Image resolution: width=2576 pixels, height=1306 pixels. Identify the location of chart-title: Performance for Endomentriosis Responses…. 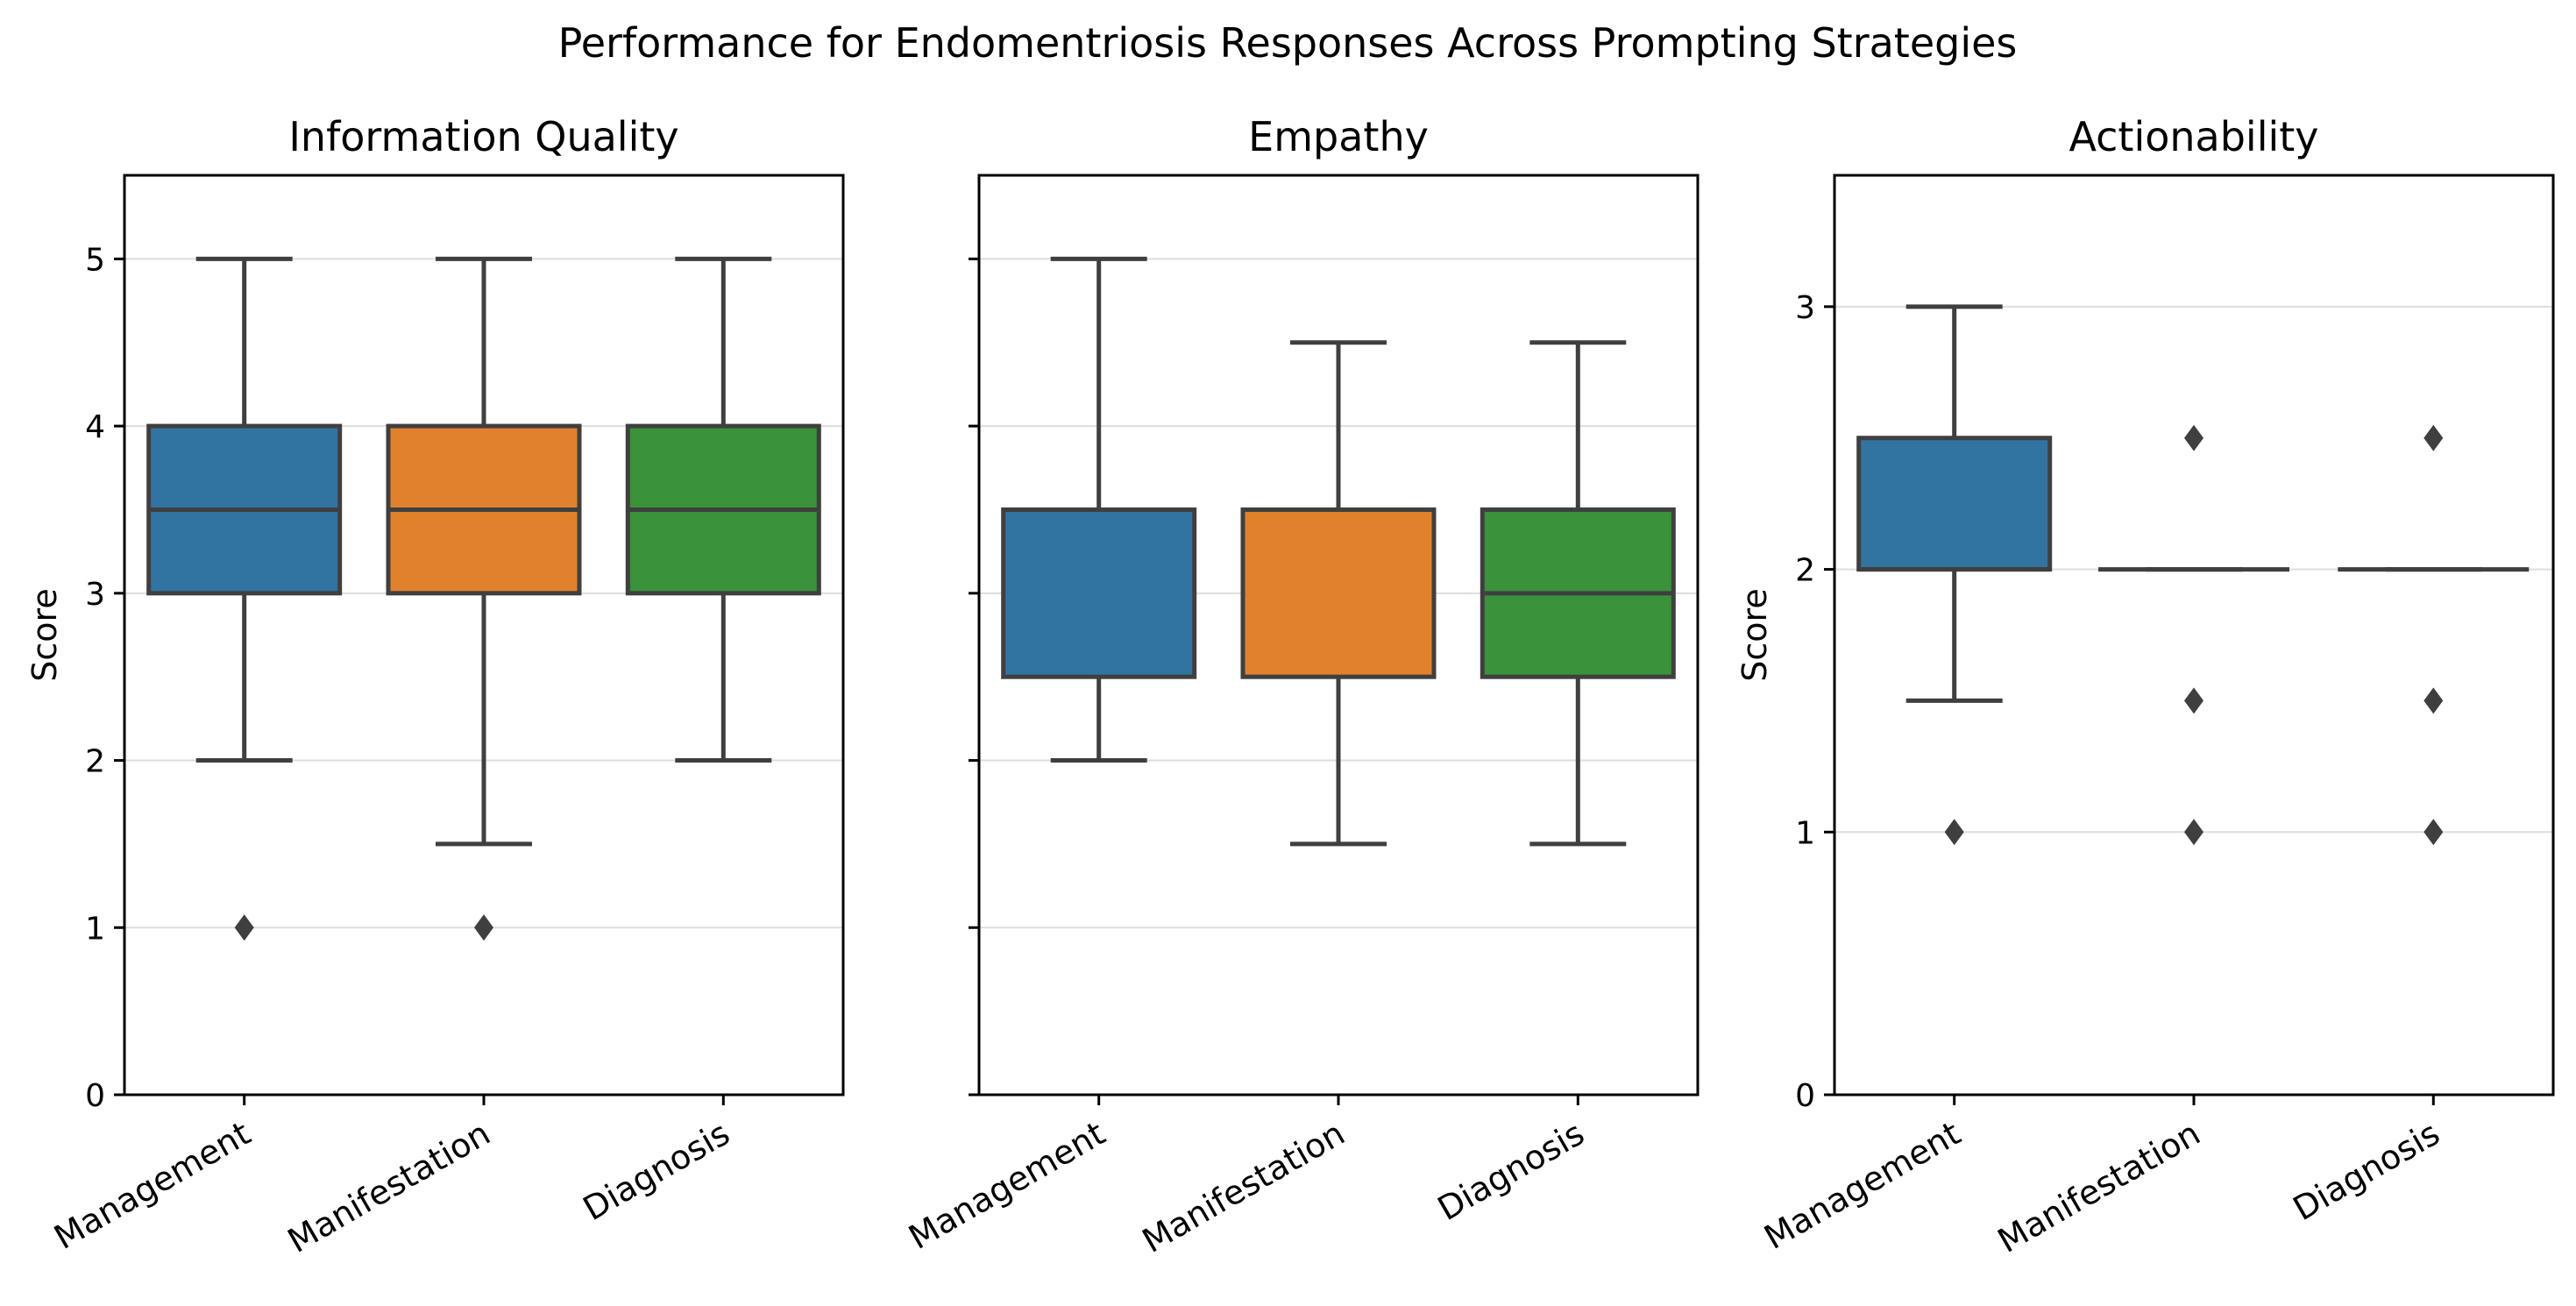
(1288, 43).